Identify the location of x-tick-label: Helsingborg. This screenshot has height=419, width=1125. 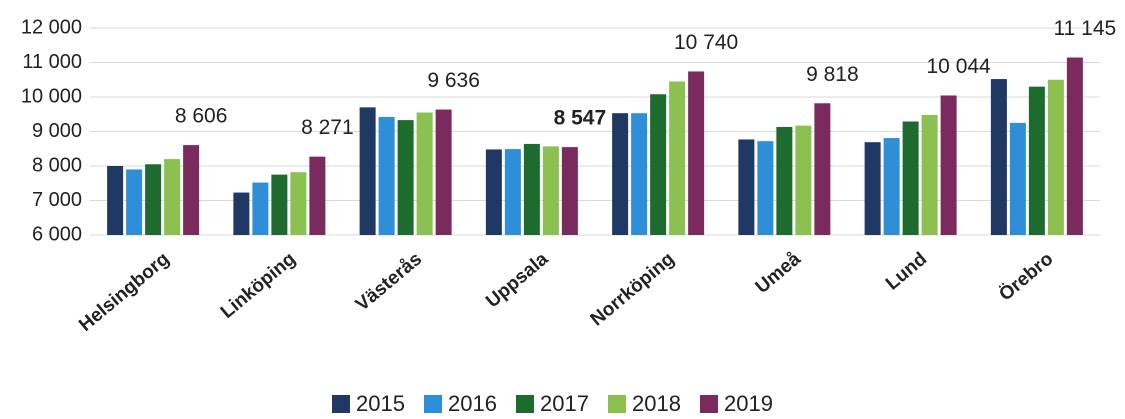
(124, 292).